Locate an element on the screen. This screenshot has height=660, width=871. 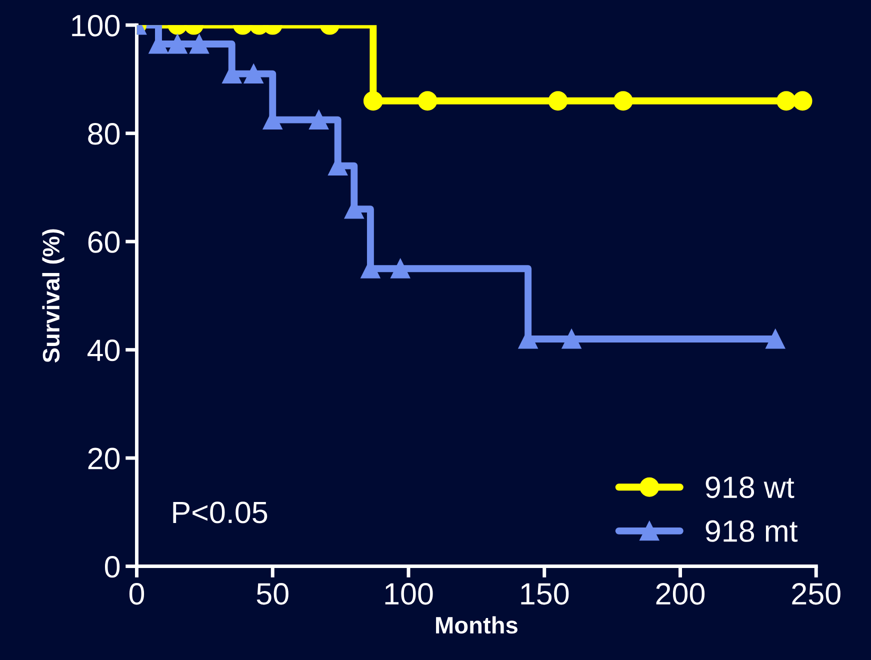
y-axis-title: Survival (%) is located at coordinates (53, 296).